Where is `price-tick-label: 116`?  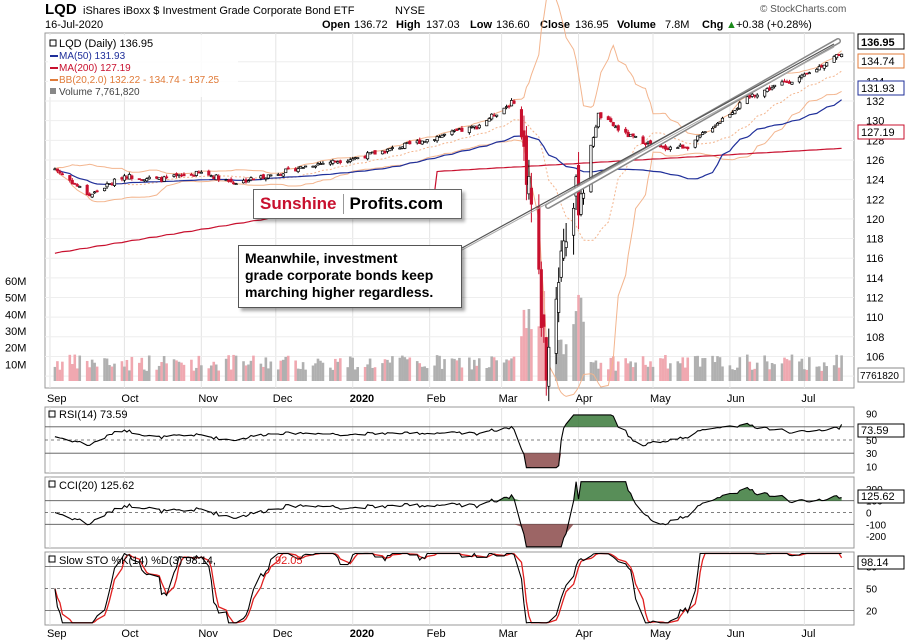 price-tick-label: 116 is located at coordinates (875, 259).